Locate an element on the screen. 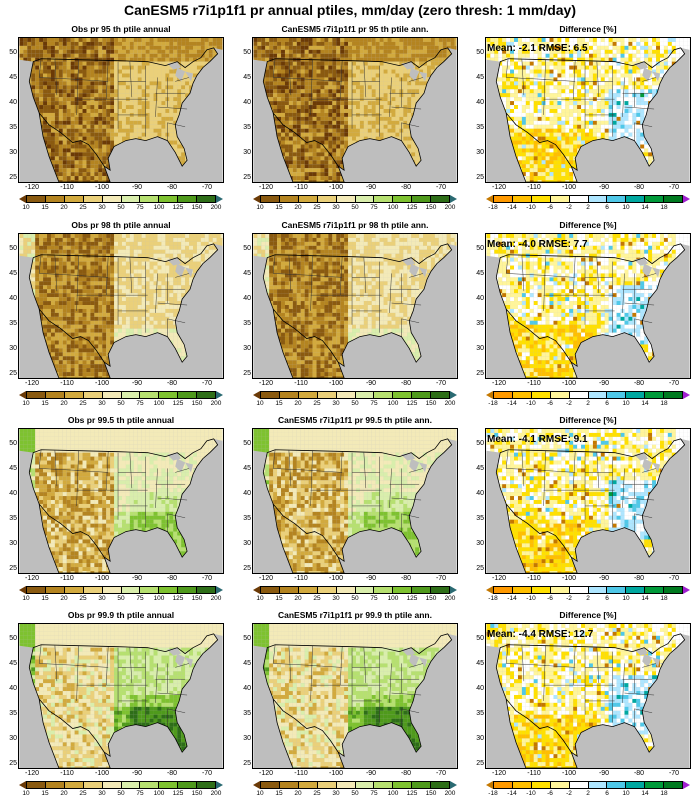 The width and height of the screenshot is (700, 800). lat-tick-label: 50 is located at coordinates (11, 443).